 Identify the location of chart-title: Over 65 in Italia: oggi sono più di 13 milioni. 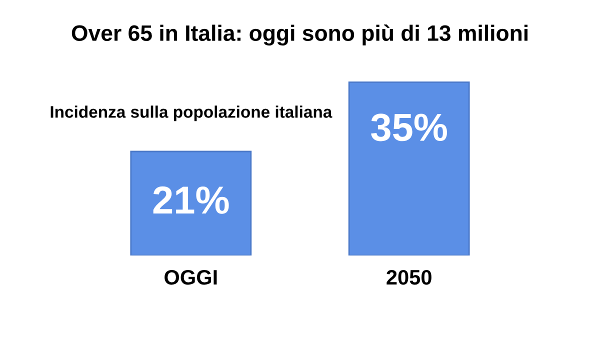
(300, 35).